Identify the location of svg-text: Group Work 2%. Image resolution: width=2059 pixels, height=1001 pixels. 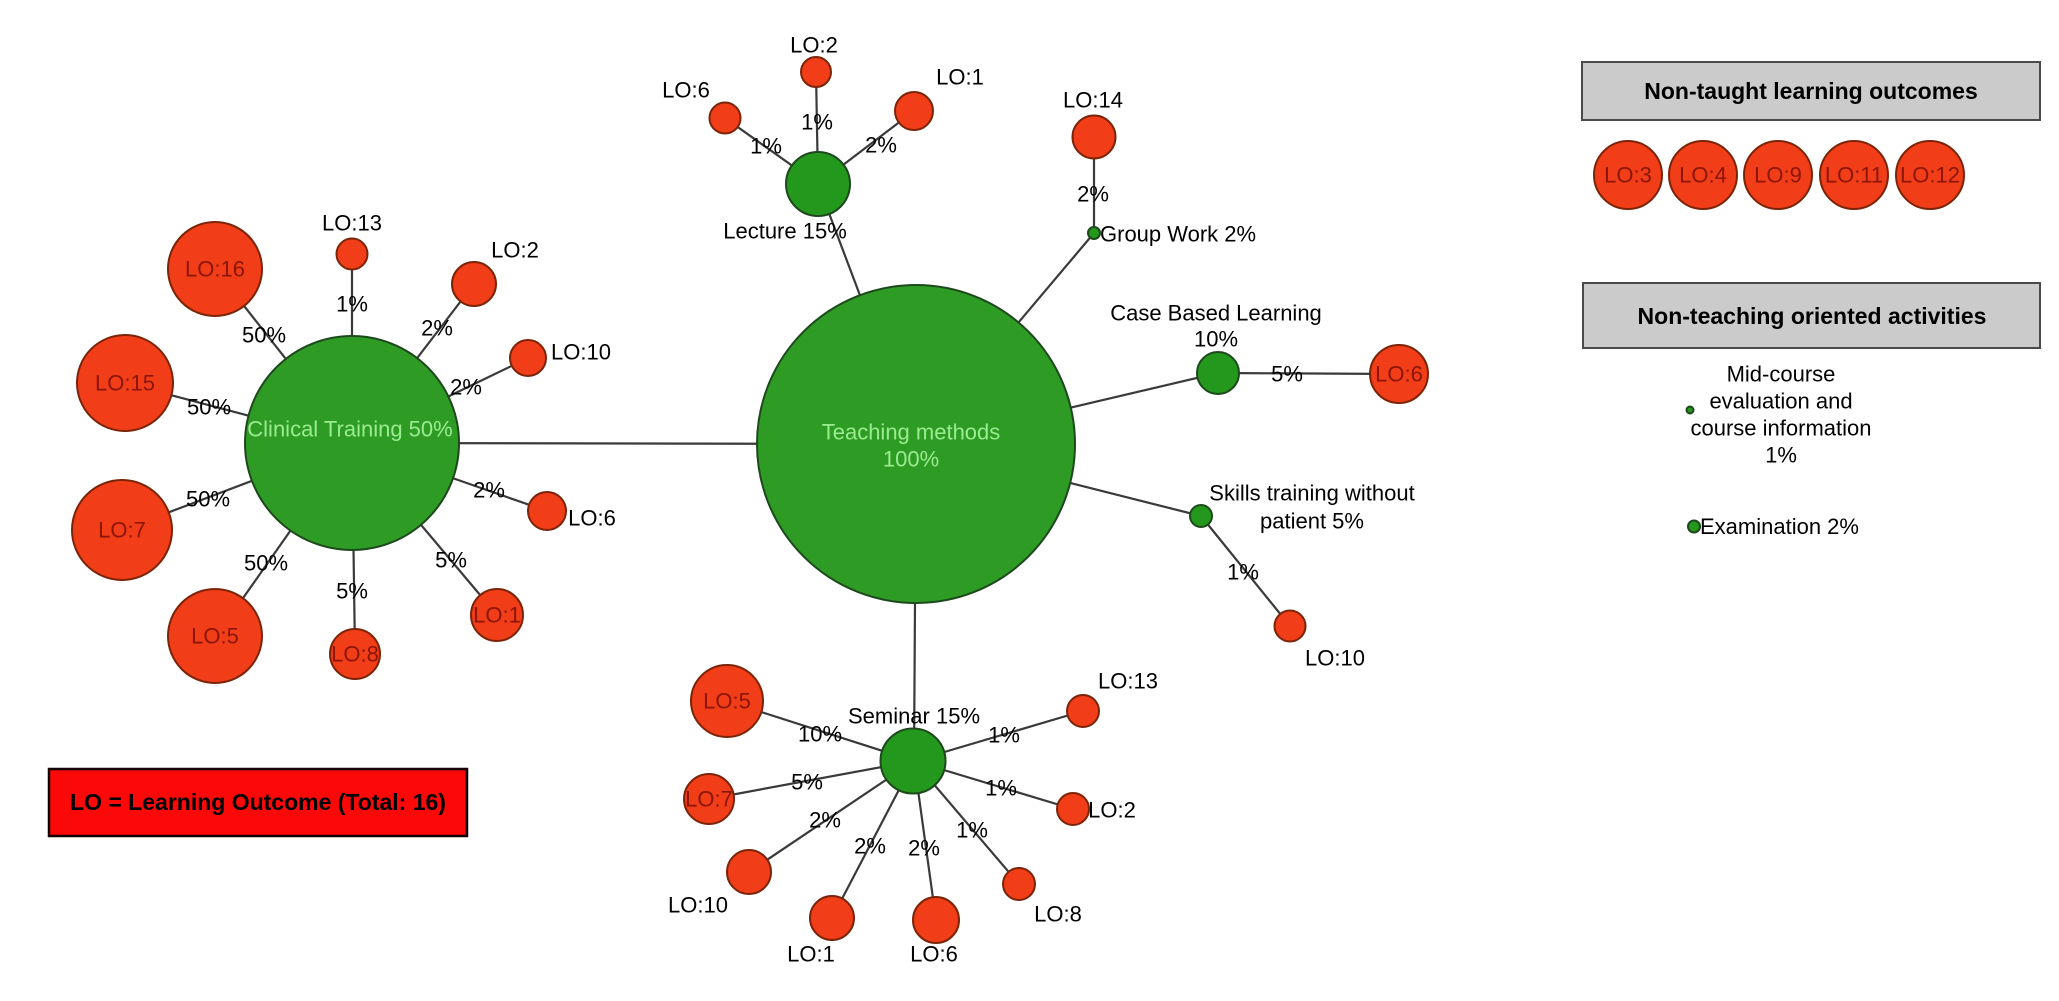
(1178, 234).